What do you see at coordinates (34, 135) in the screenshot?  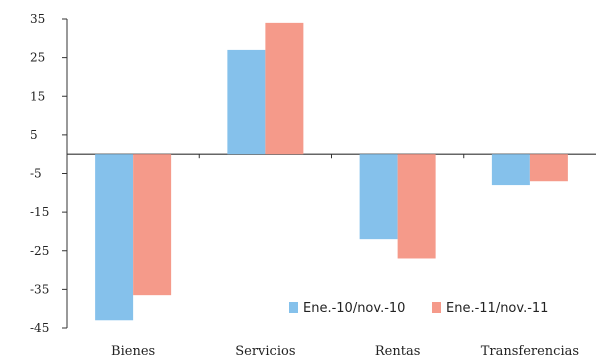 I see `y-tick-label: 5` at bounding box center [34, 135].